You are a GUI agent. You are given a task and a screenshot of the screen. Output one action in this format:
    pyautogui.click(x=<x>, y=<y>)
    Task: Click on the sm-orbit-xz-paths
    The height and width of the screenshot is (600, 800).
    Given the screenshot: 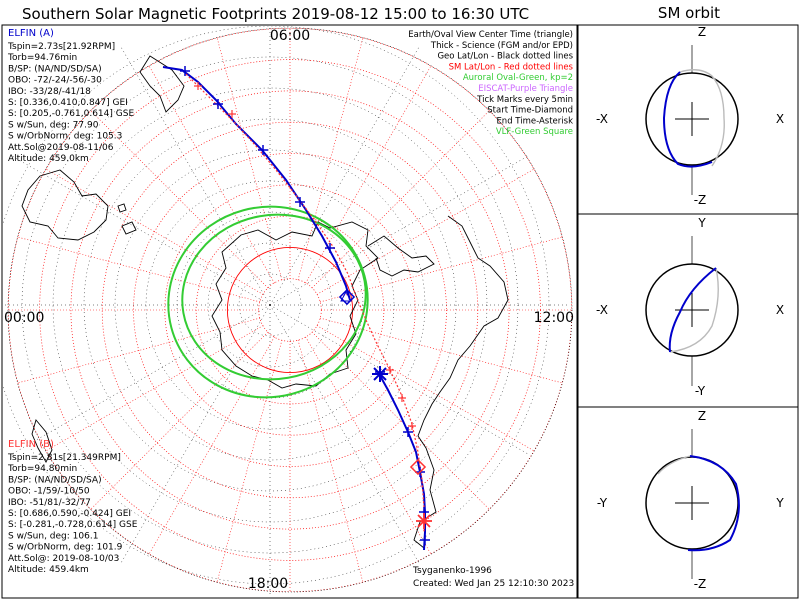 What is the action you would take?
    pyautogui.click(x=693, y=118)
    